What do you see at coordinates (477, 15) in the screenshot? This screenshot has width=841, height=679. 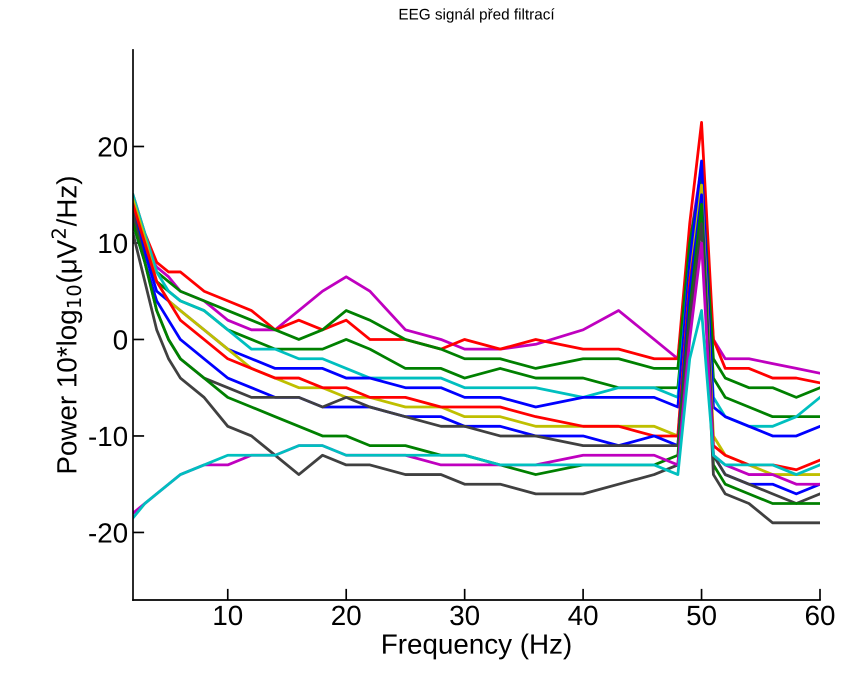 I see `chart-title: EEG signál před filtrací` at bounding box center [477, 15].